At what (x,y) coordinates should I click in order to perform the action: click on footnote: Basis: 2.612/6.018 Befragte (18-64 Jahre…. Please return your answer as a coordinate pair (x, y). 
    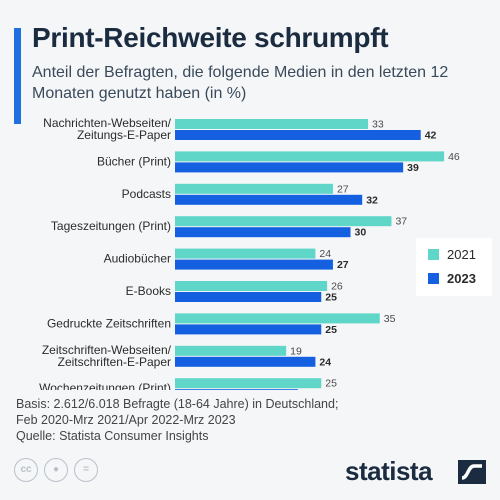
    Looking at the image, I should click on (236, 420).